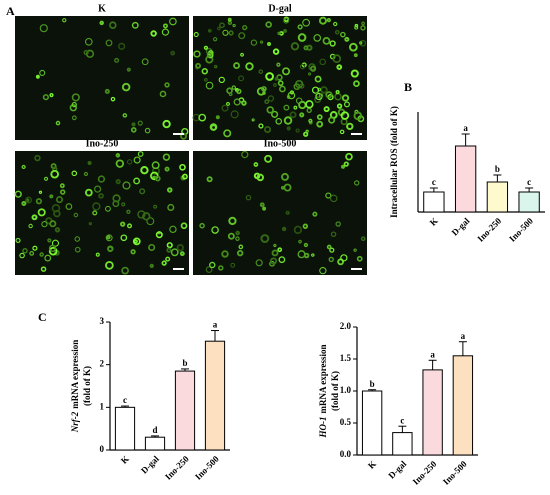 Image resolution: width=550 pixels, height=495 pixels. What do you see at coordinates (280, 8) in the screenshot?
I see `image-label: D-gal` at bounding box center [280, 8].